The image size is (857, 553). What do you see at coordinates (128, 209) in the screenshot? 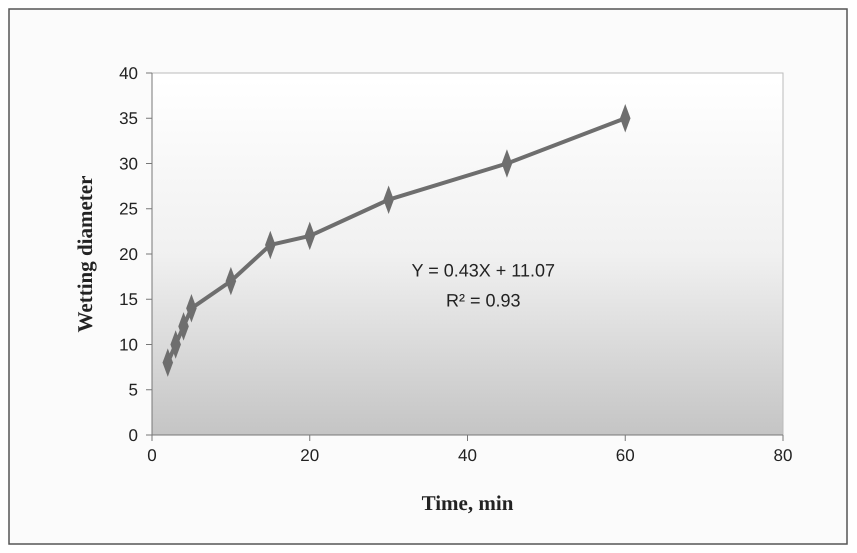
I see `y-tick-label: 25` at bounding box center [128, 209].